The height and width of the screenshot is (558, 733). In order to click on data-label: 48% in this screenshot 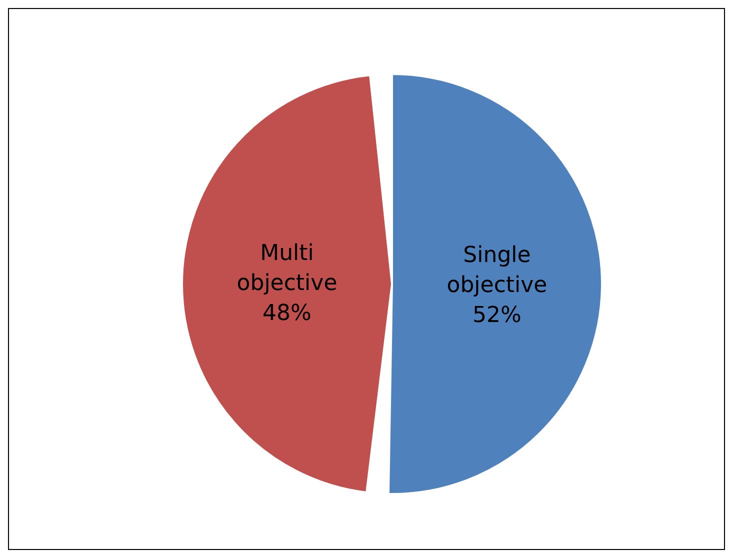, I will do `click(287, 313)`.